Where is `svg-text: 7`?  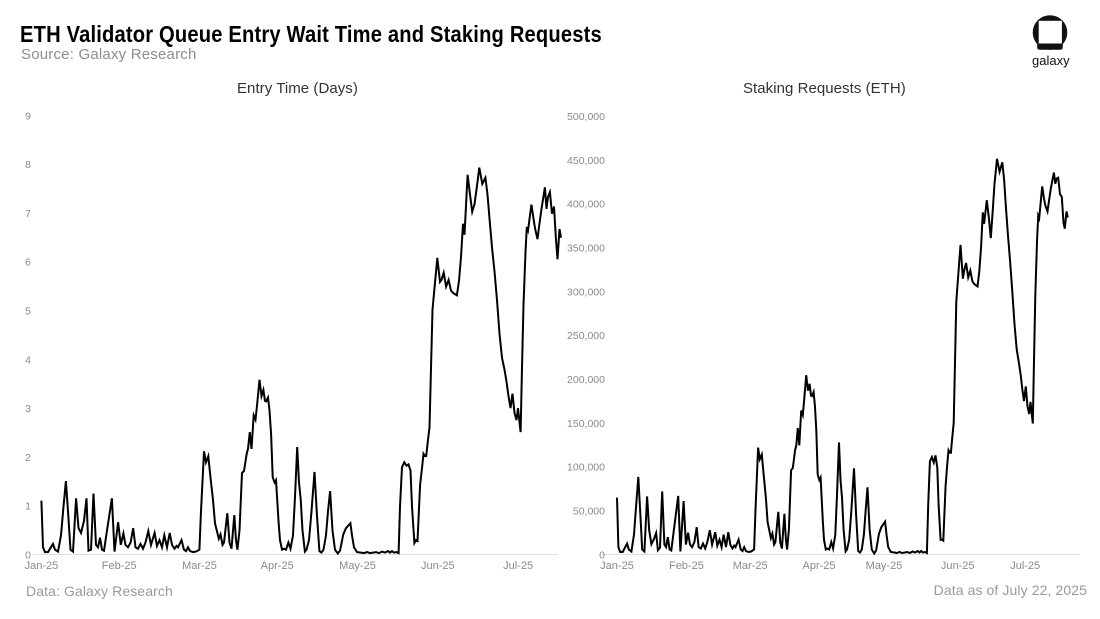
svg-text: 7 is located at coordinates (28, 214).